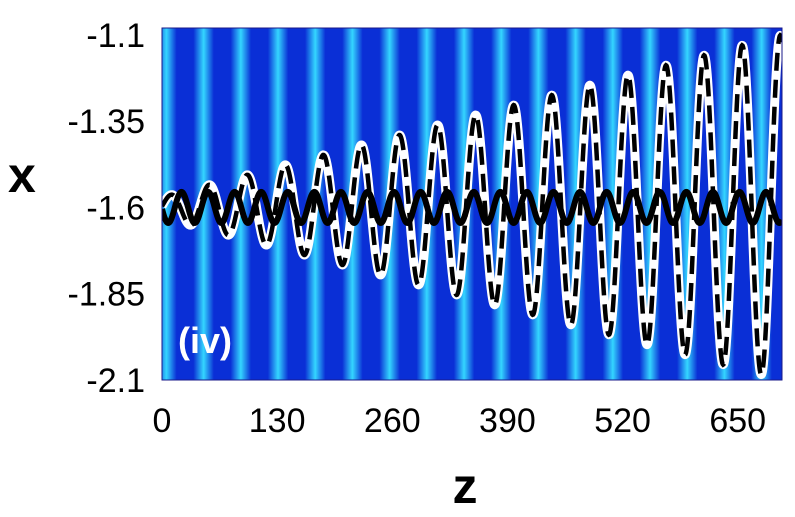 The image size is (795, 517). I want to click on x-tick-label: 260, so click(392, 421).